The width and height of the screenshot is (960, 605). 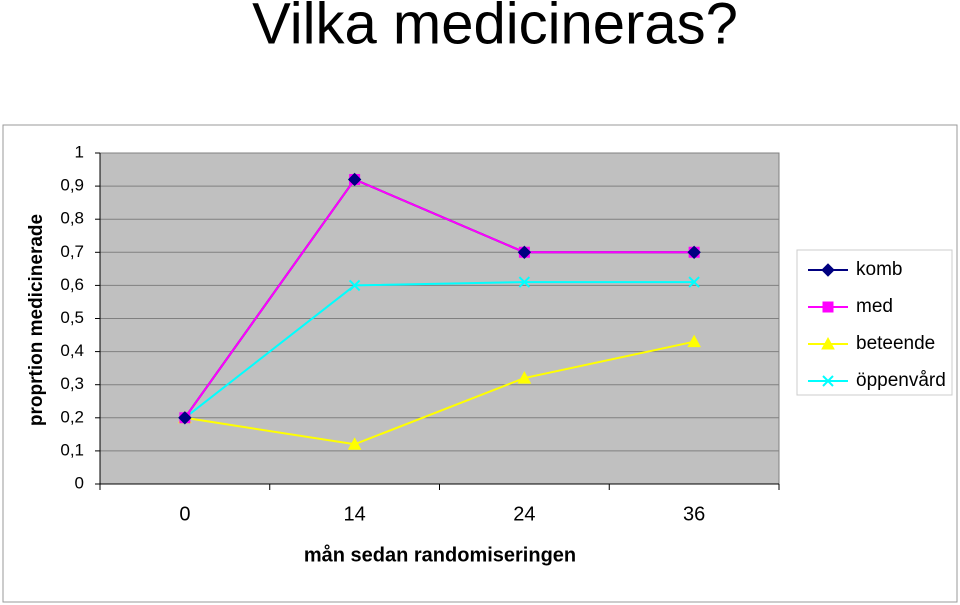 I want to click on y-tick-label: 0,9, so click(x=72, y=185).